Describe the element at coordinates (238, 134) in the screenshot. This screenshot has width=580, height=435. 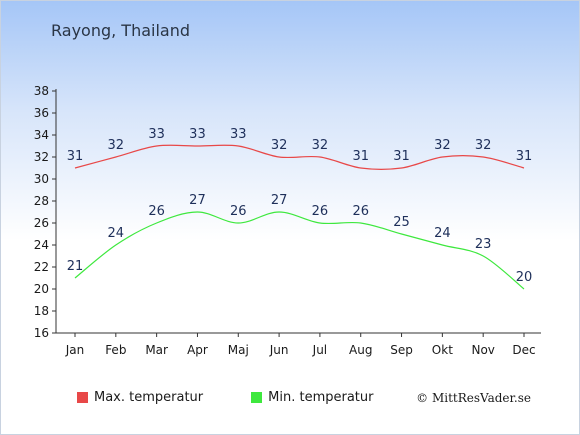
I see `data-label-max-Maj: 33` at that location.